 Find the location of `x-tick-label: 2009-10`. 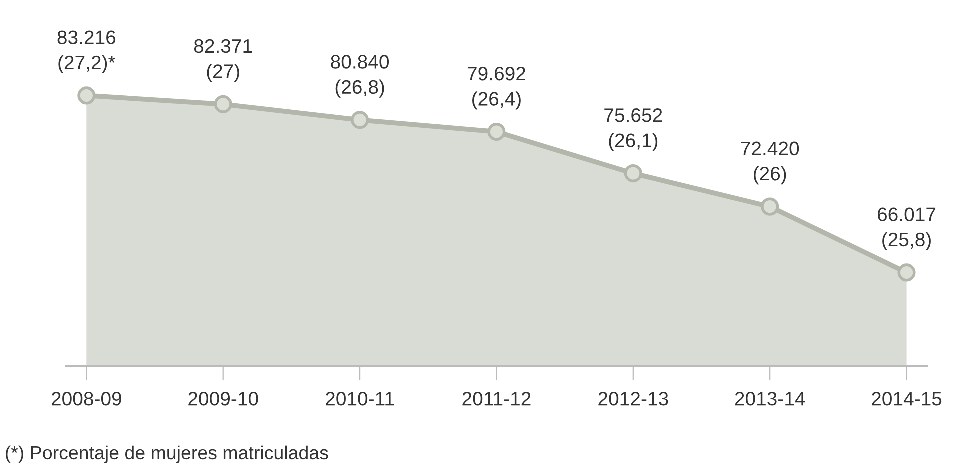

x-tick-label: 2009-10 is located at coordinates (223, 399).